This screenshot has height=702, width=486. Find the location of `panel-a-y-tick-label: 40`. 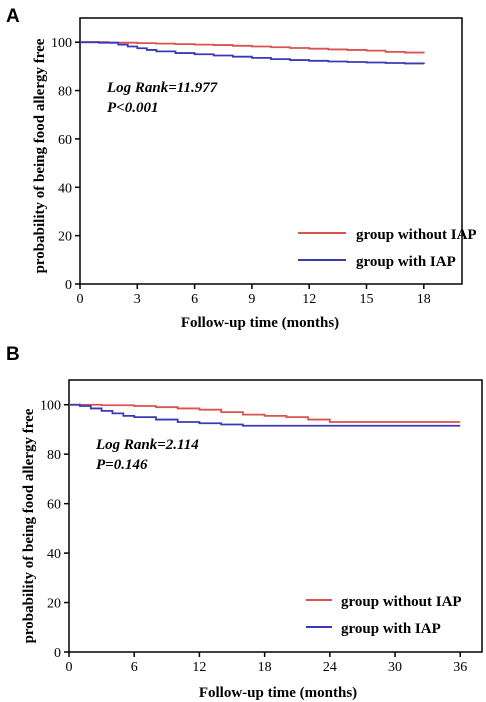

panel-a-y-tick-label: 40 is located at coordinates (65, 188).